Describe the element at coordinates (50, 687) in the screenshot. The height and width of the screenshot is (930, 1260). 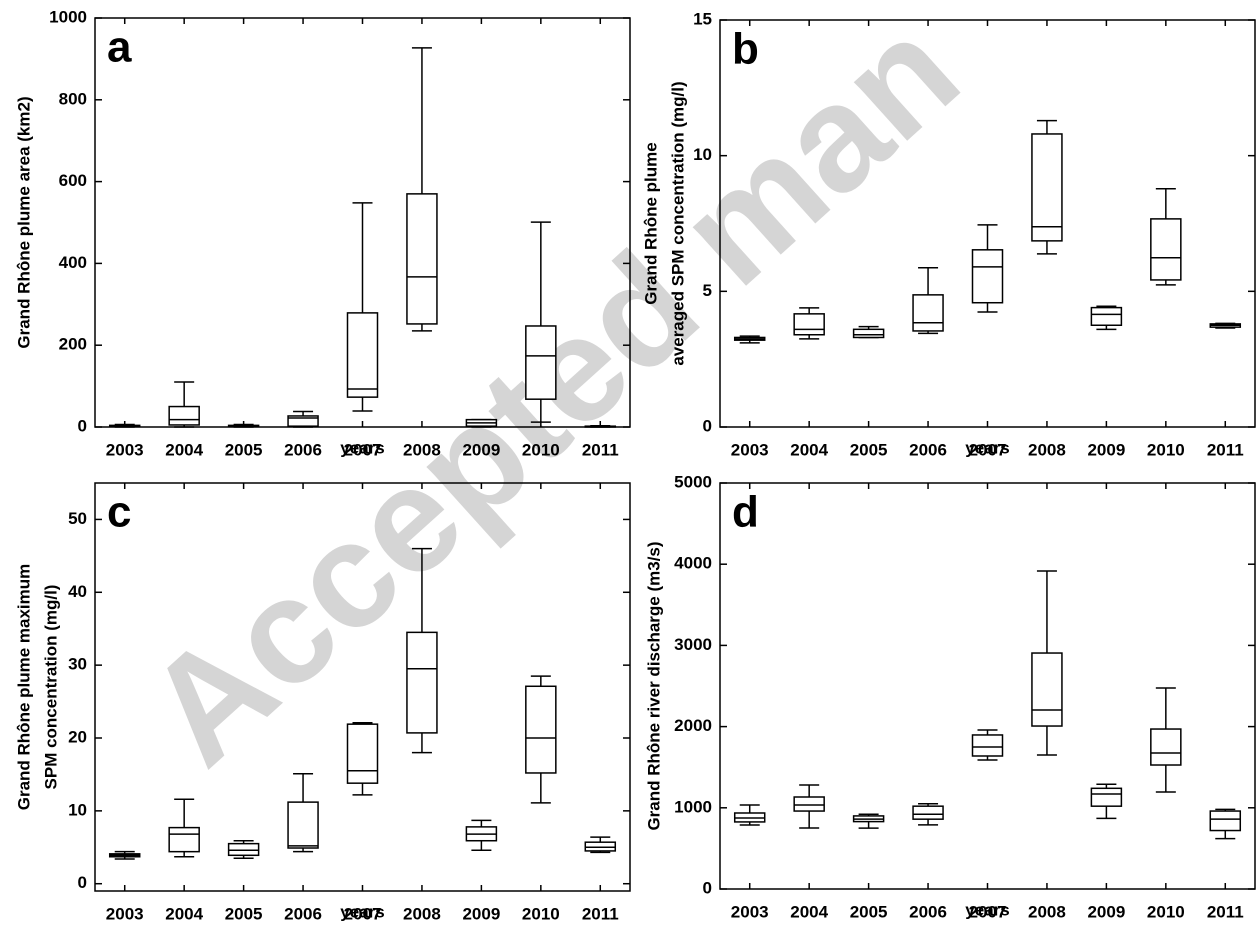
I see `y-axis-label: SPM concentration (mg/l)` at that location.